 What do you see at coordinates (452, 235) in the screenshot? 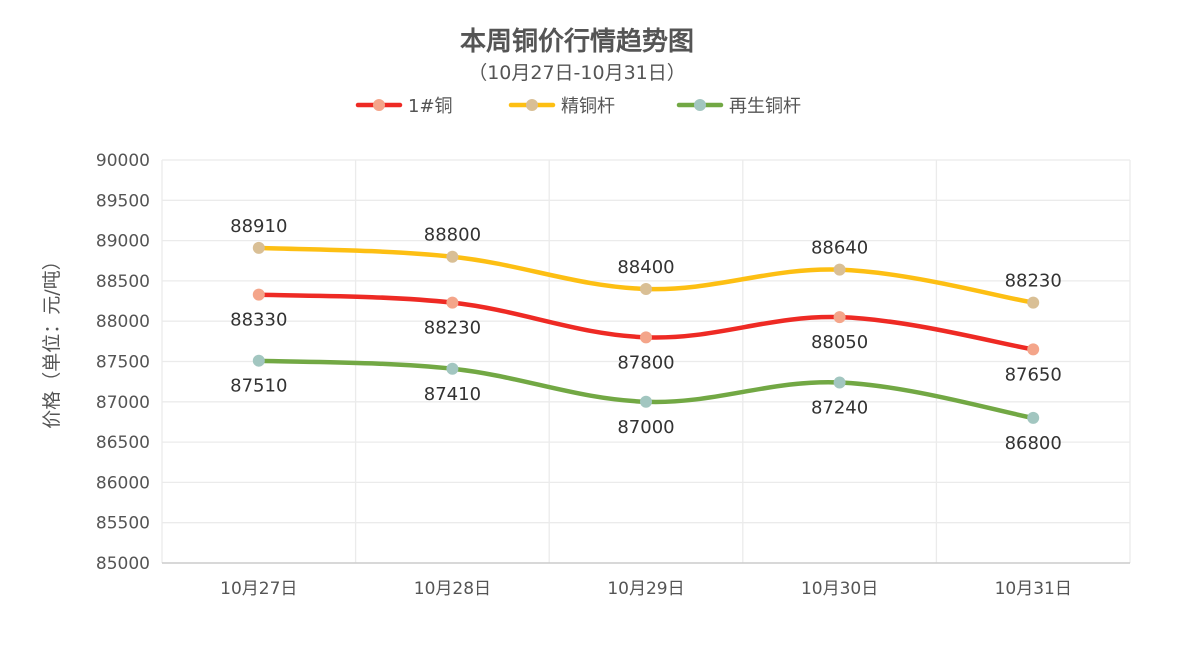
I see `data-label: 88800` at bounding box center [452, 235].